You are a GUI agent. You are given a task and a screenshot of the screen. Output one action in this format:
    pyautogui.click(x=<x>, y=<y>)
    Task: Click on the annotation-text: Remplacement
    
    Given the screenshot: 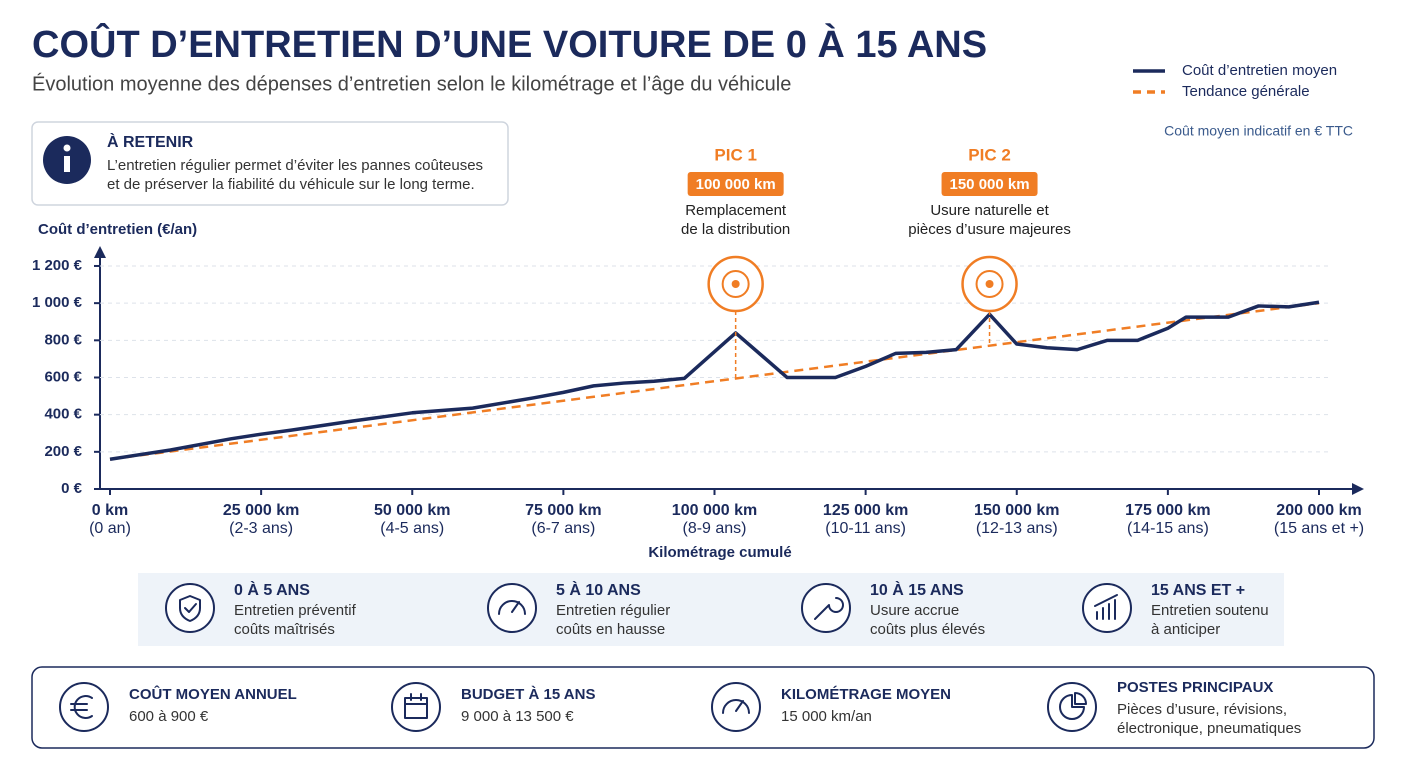 What is the action you would take?
    pyautogui.click(x=736, y=210)
    